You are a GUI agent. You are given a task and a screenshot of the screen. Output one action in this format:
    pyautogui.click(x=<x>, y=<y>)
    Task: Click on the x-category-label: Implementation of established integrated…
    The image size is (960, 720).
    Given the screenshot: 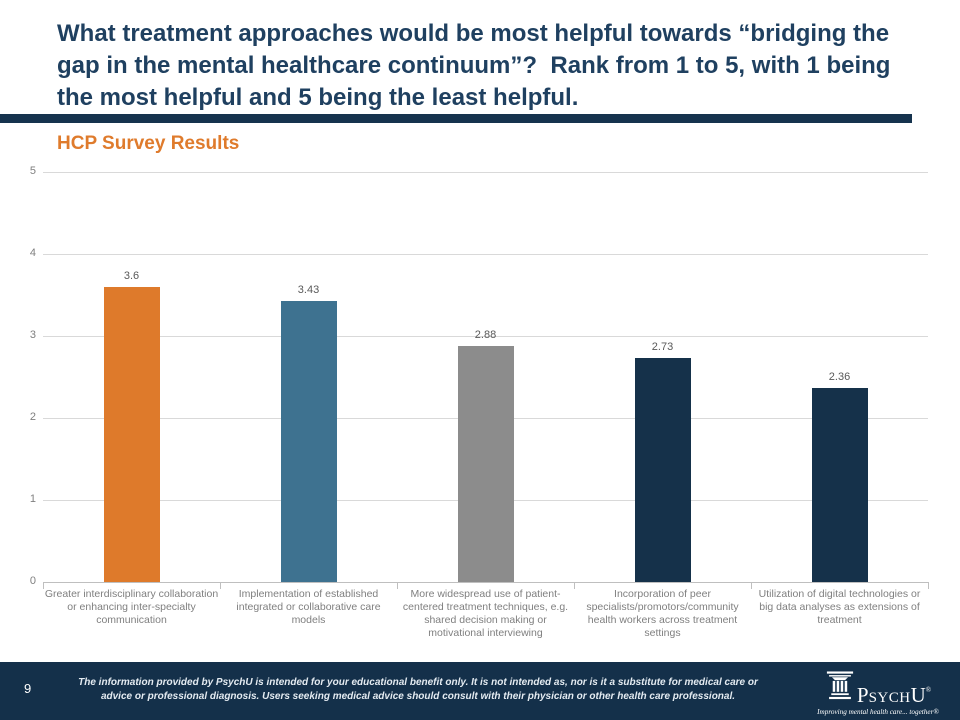 What is the action you would take?
    pyautogui.click(x=308, y=607)
    